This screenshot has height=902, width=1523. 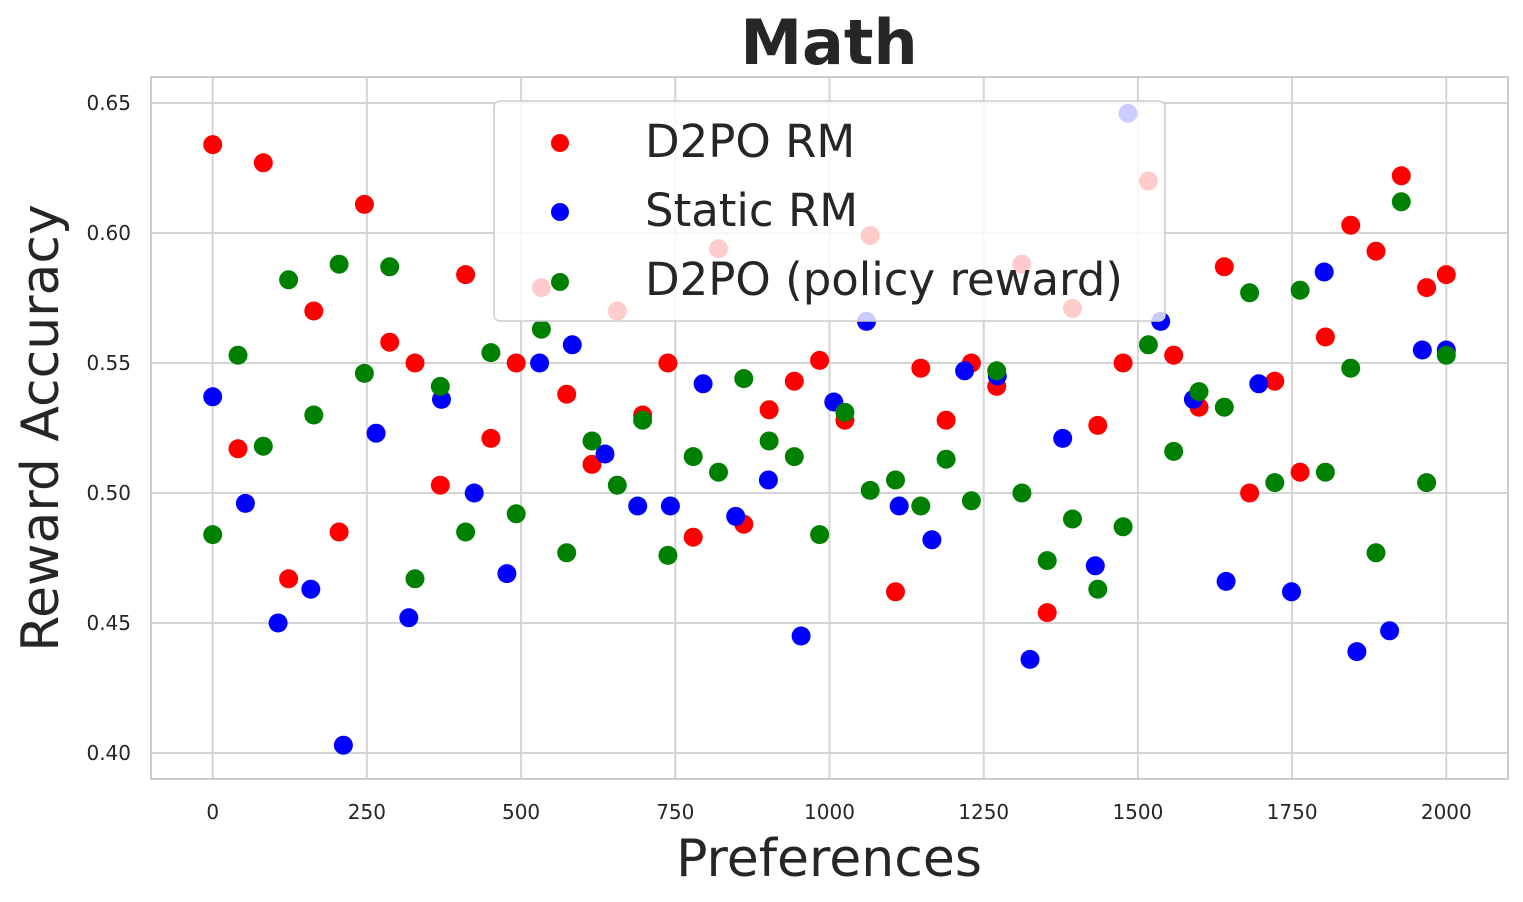 What do you see at coordinates (108, 493) in the screenshot?
I see `y-tick-label: 0.50` at bounding box center [108, 493].